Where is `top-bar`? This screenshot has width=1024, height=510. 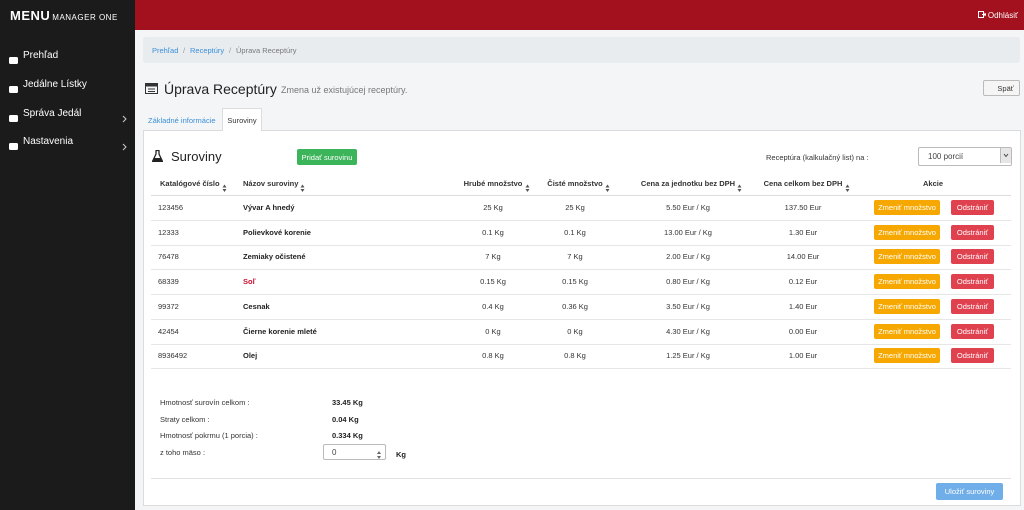
top-bar is located at coordinates (579, 15).